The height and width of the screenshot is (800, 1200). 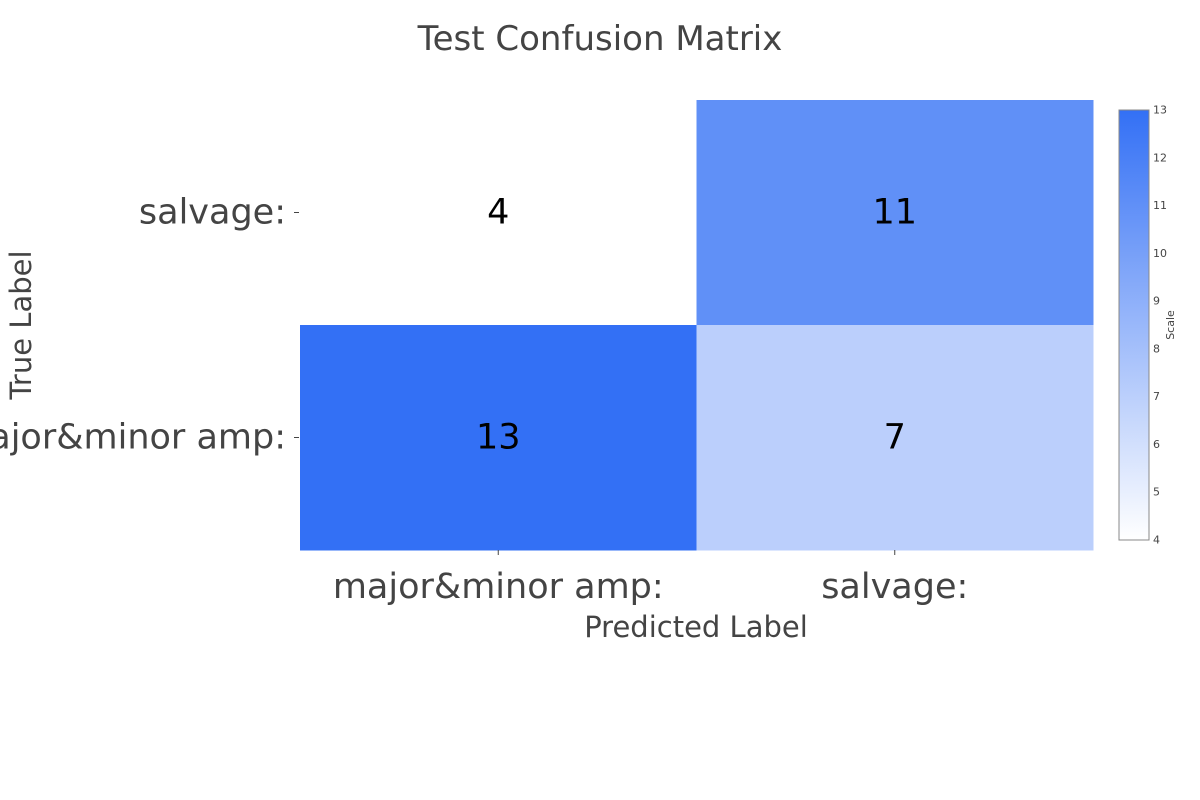 I want to click on colorbar-tick-label: 10, so click(x=1160, y=253).